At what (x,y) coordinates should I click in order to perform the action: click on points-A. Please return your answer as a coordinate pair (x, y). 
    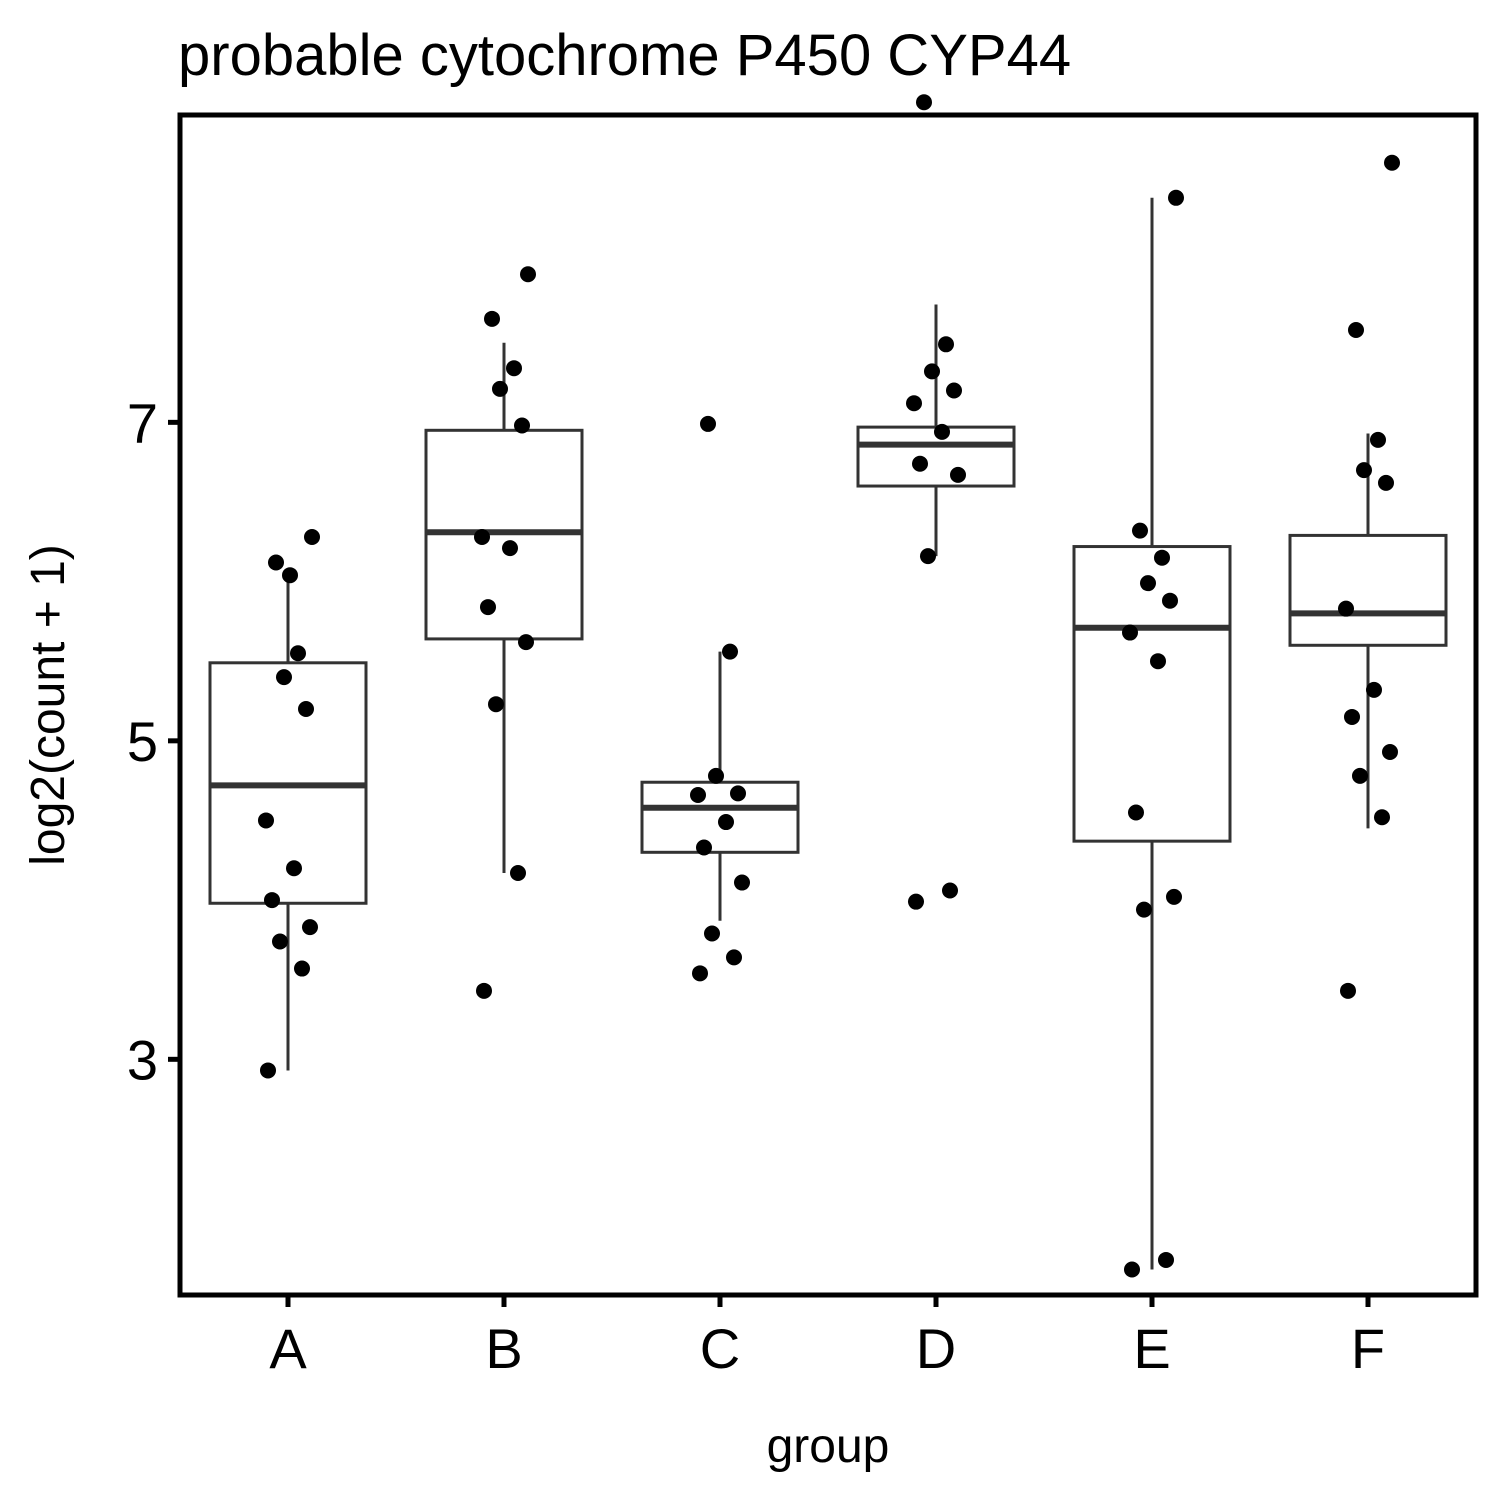
    Looking at the image, I should click on (289, 803).